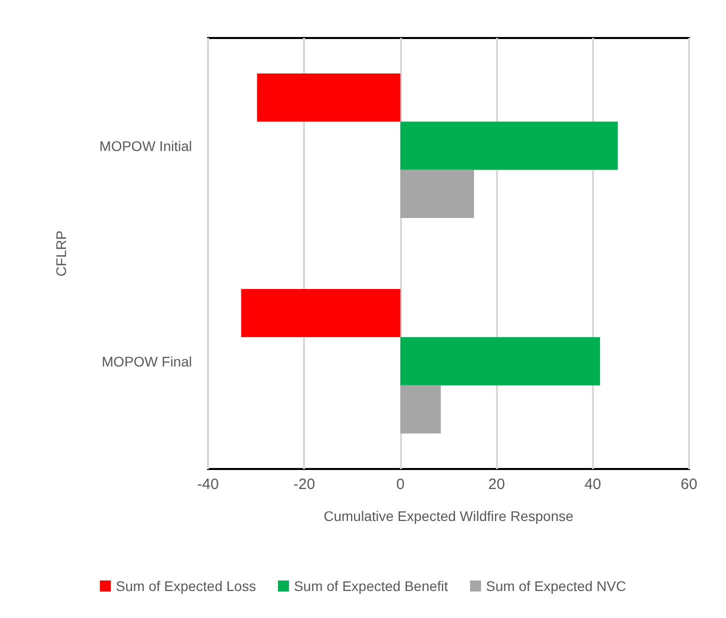  I want to click on x-tick-label: -40, so click(208, 484).